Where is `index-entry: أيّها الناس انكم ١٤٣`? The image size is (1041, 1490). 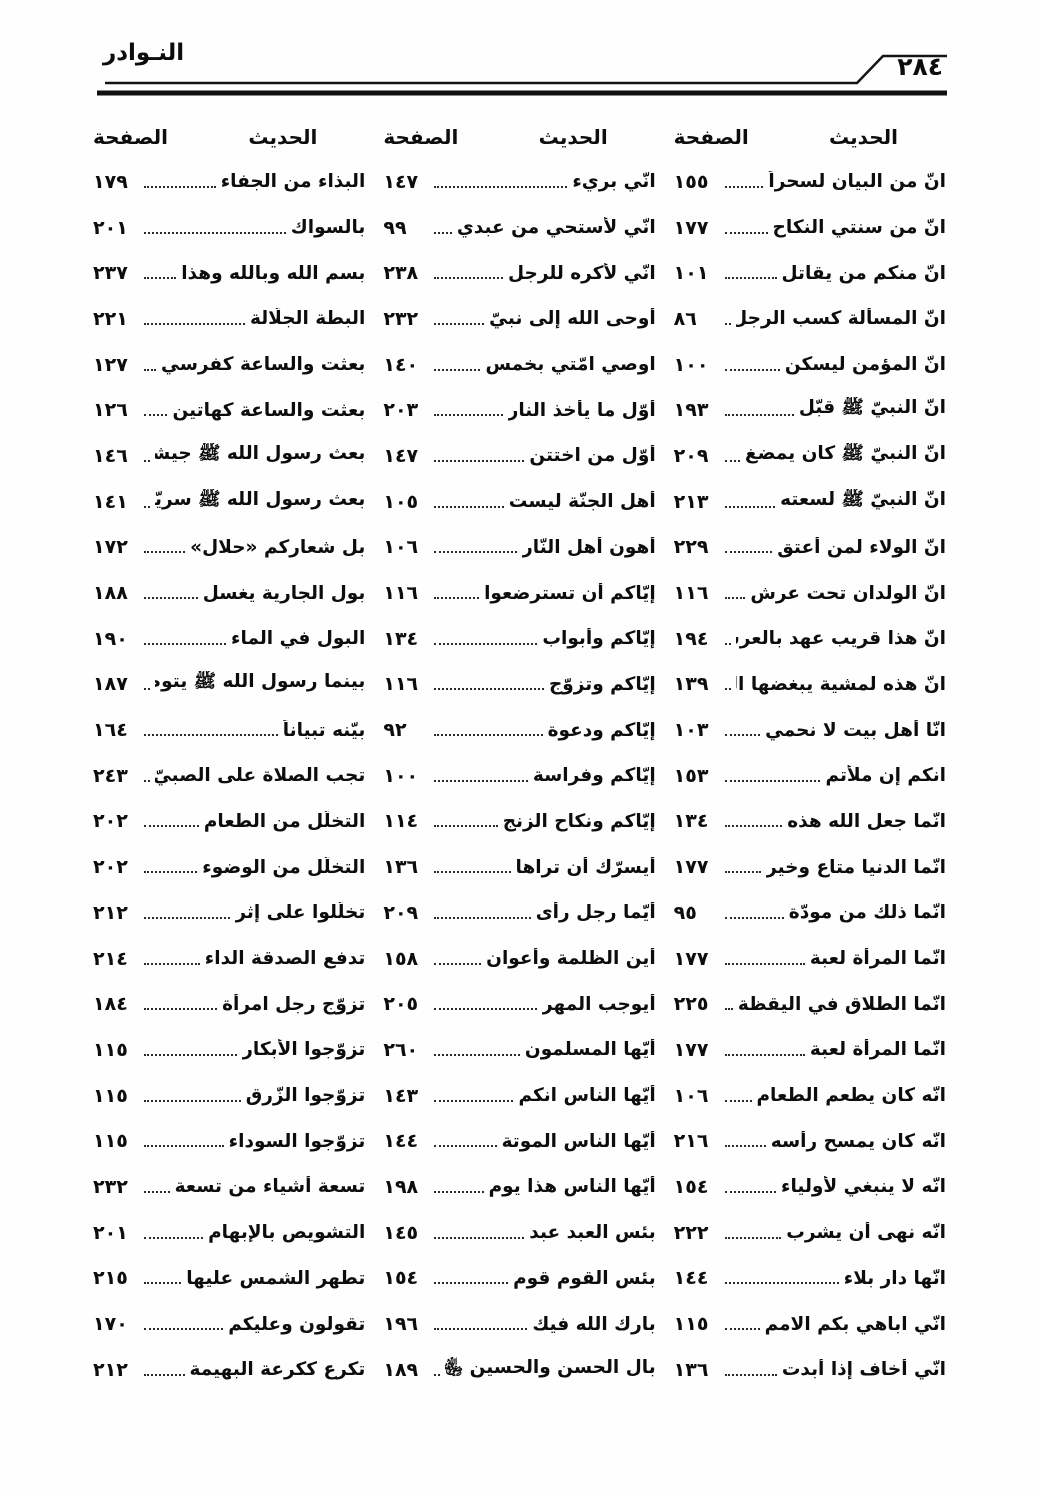 index-entry: أيّها الناس انكم ١٤٣ is located at coordinates (519, 1096).